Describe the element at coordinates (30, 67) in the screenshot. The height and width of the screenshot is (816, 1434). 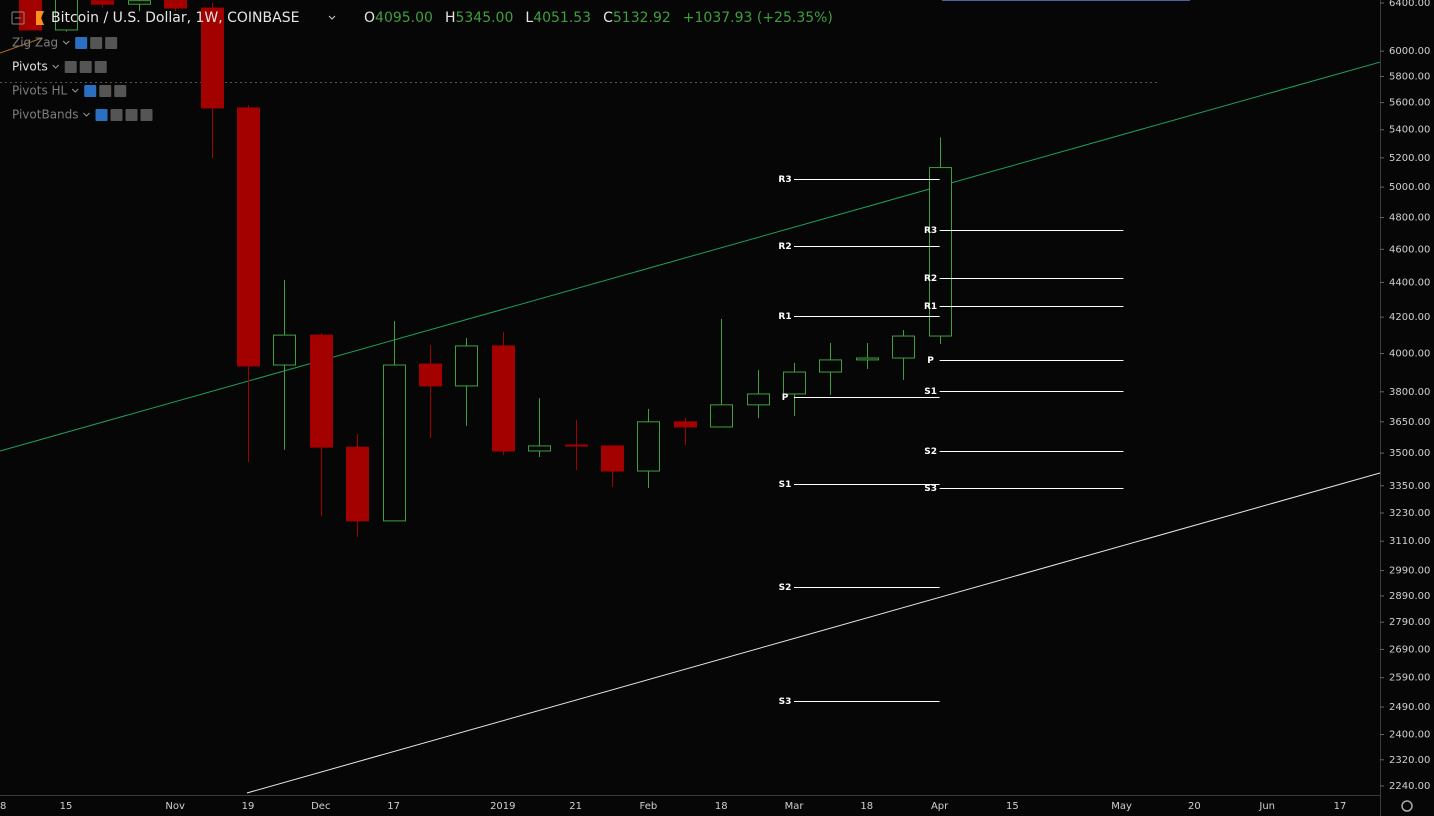
I see `indicator-name: Pivots` at that location.